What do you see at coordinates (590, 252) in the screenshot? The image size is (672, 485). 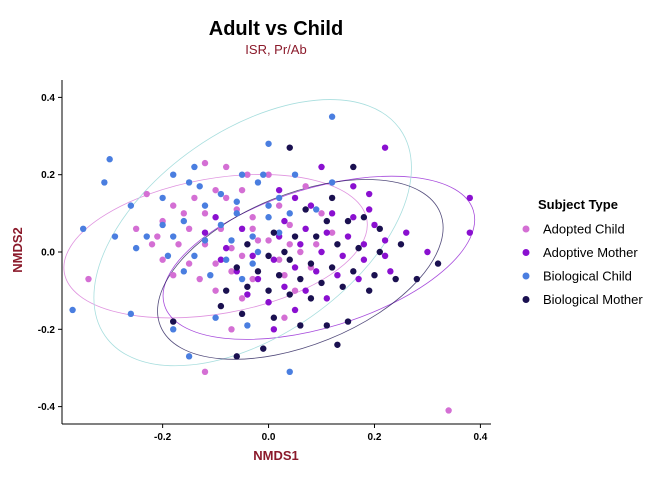 I see `legend-label-adoptive-mother: Adoptive Mother` at bounding box center [590, 252].